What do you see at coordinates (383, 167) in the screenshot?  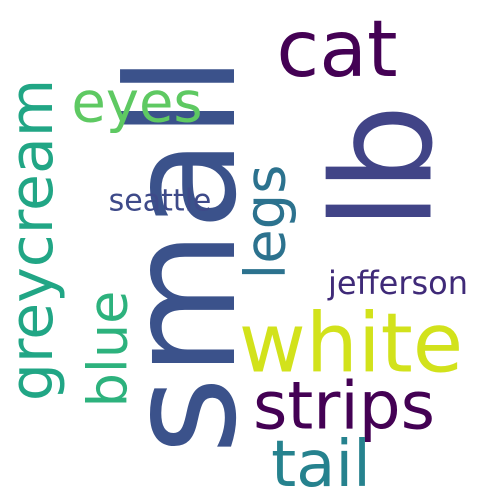 I see `word-lb: lb` at bounding box center [383, 167].